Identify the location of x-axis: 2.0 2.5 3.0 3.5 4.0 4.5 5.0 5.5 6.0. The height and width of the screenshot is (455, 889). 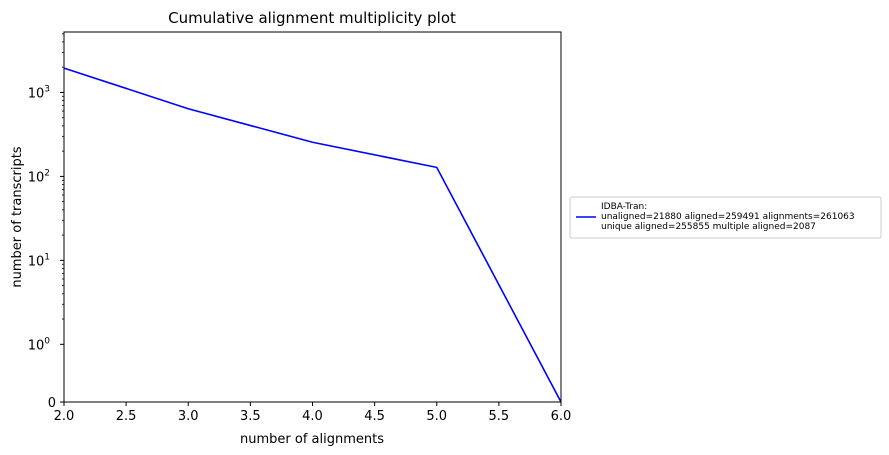
(313, 413).